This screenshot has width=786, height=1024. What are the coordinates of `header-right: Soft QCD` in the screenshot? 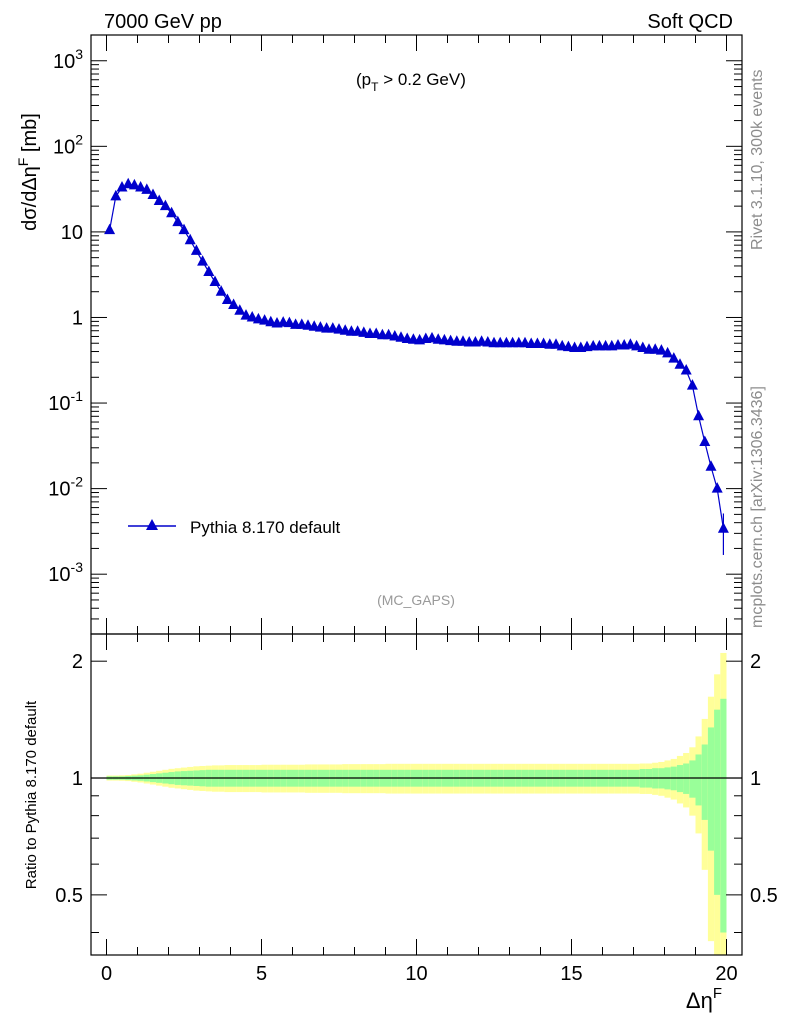 It's located at (690, 22).